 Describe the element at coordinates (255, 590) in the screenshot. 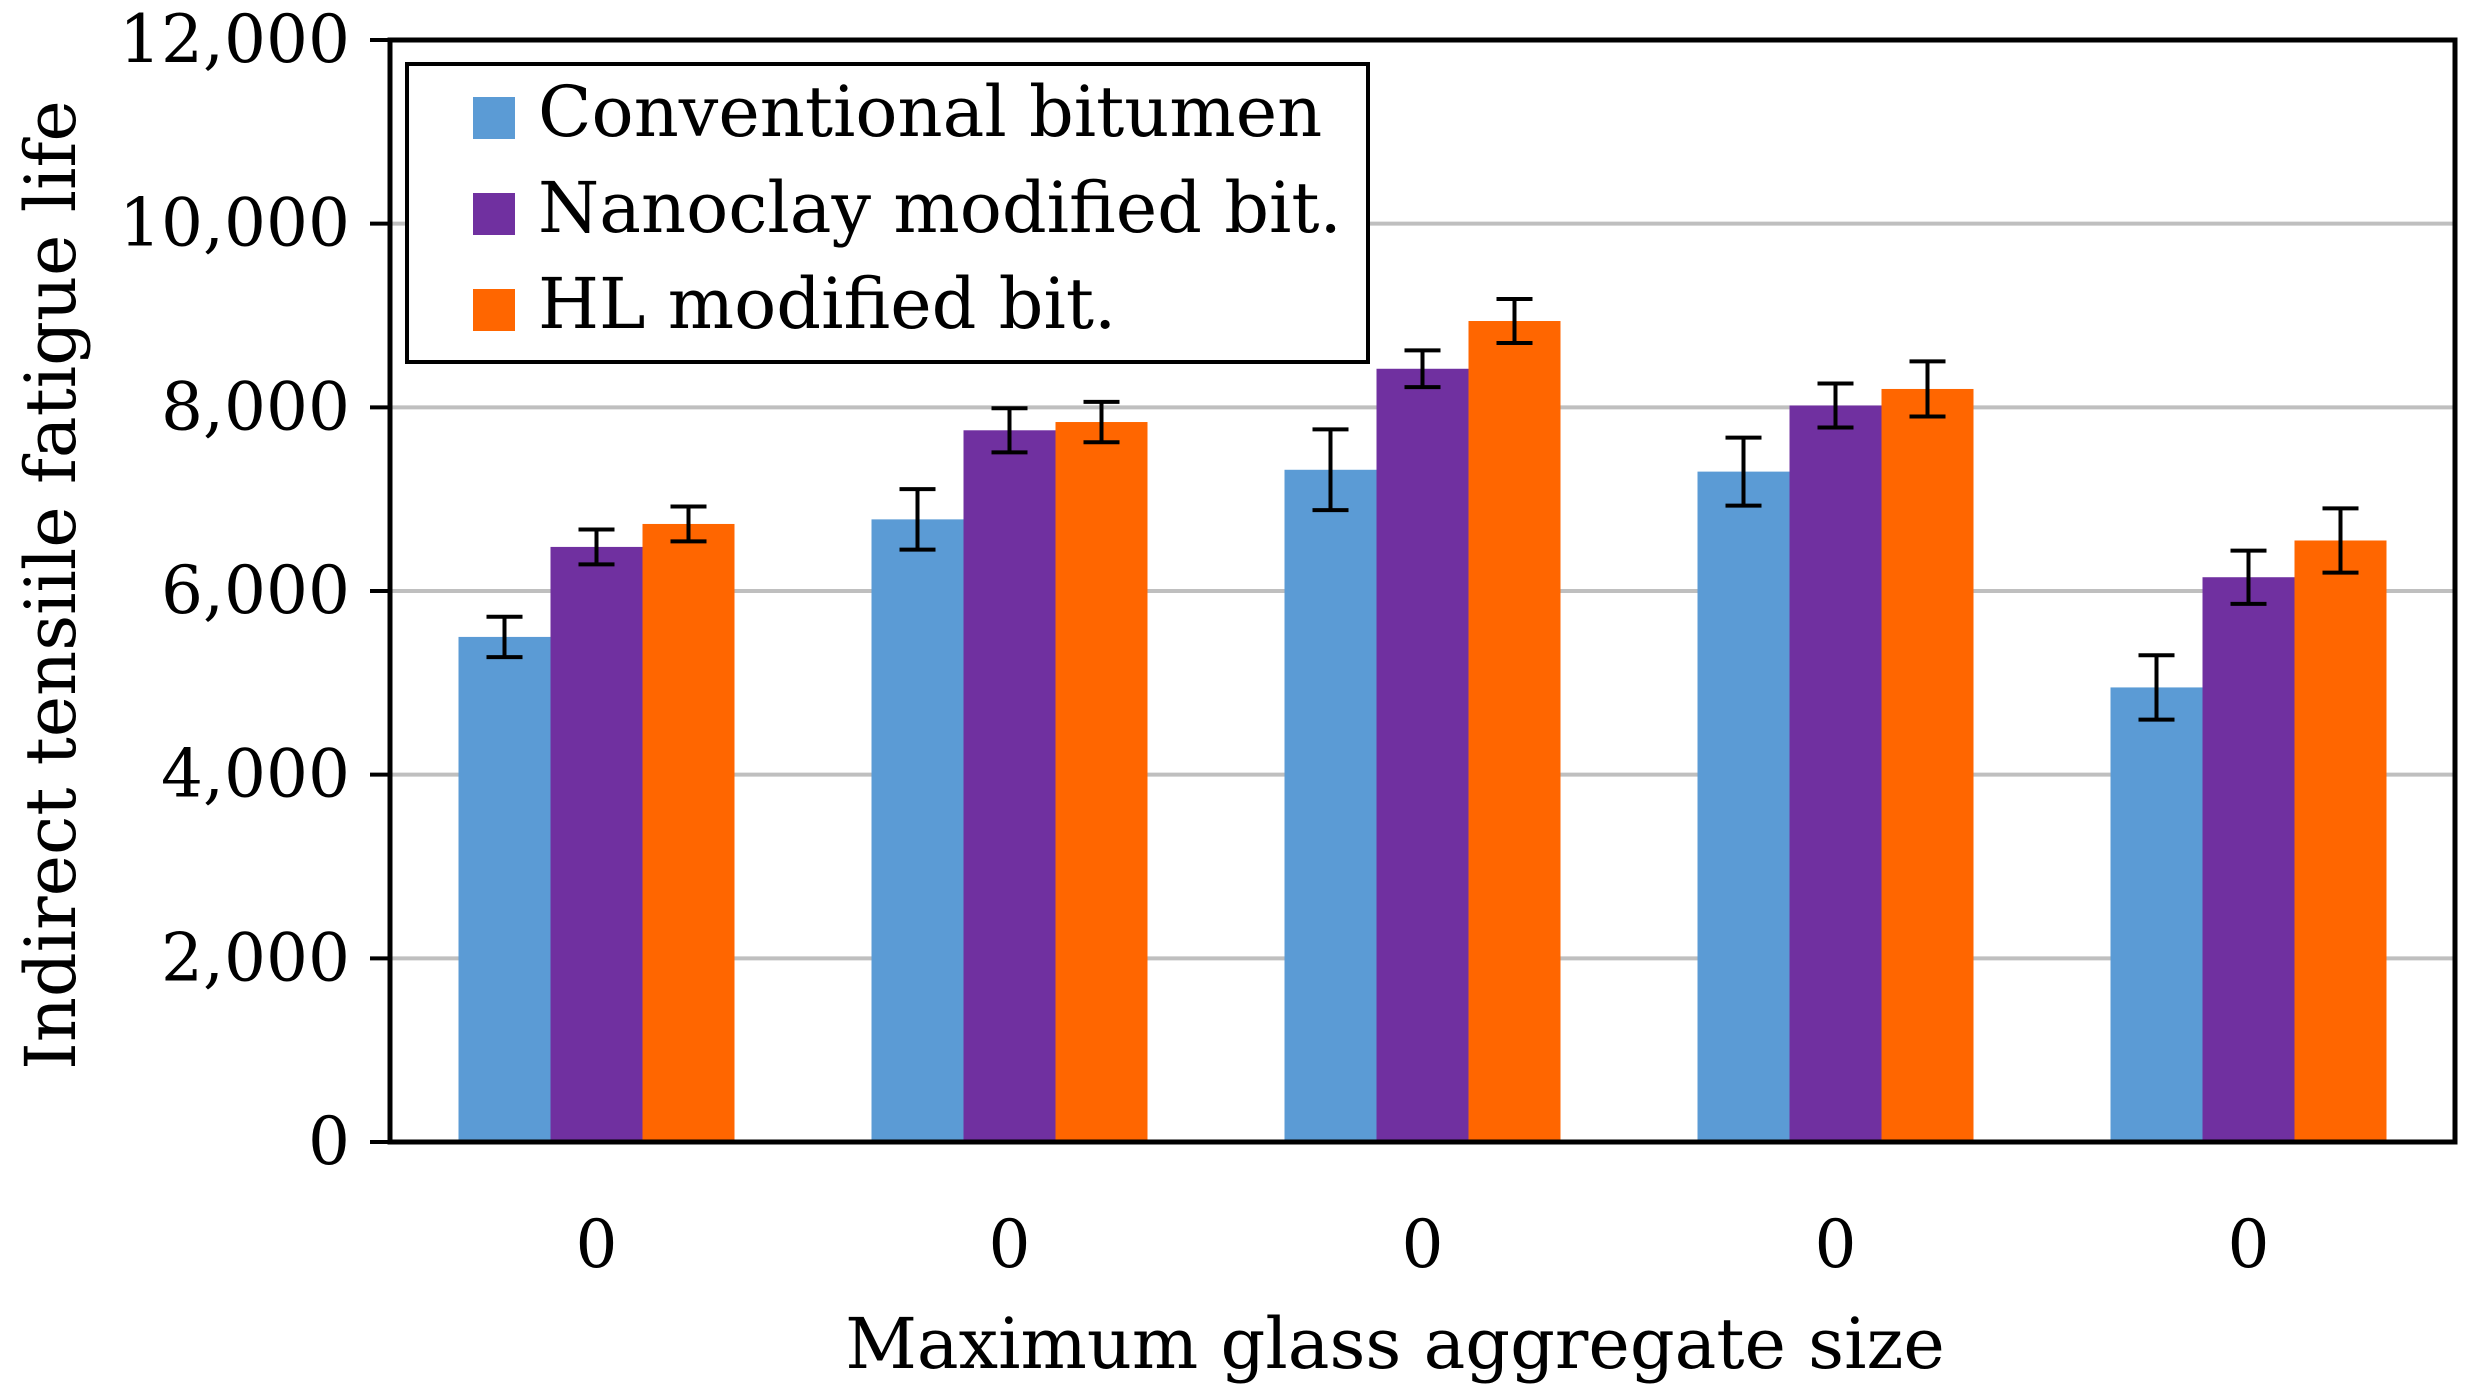

I see `y-tick-label: 6,000` at that location.